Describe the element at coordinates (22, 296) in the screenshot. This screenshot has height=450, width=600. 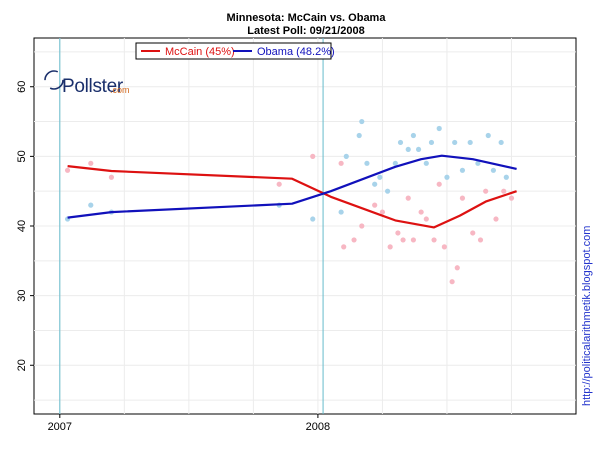
I see `y-tick-label: 30` at that location.